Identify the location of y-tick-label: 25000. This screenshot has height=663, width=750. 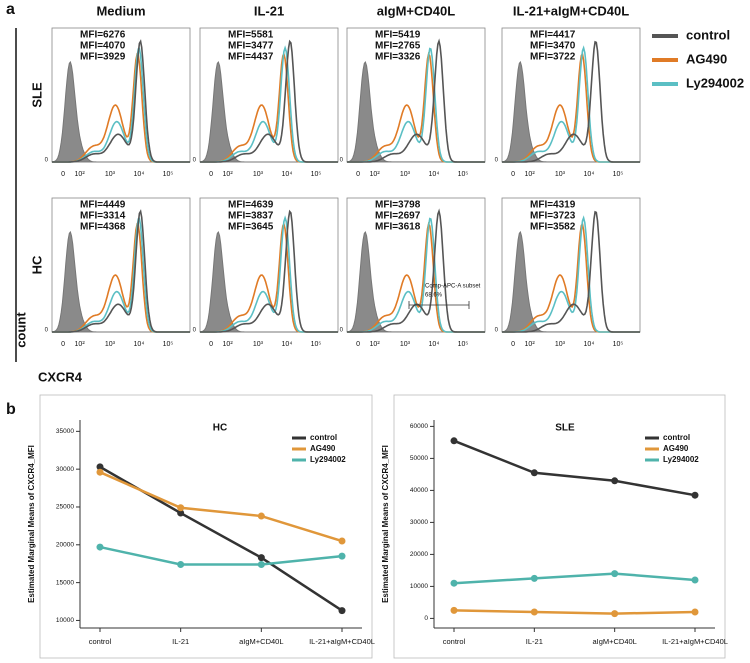
(65, 507).